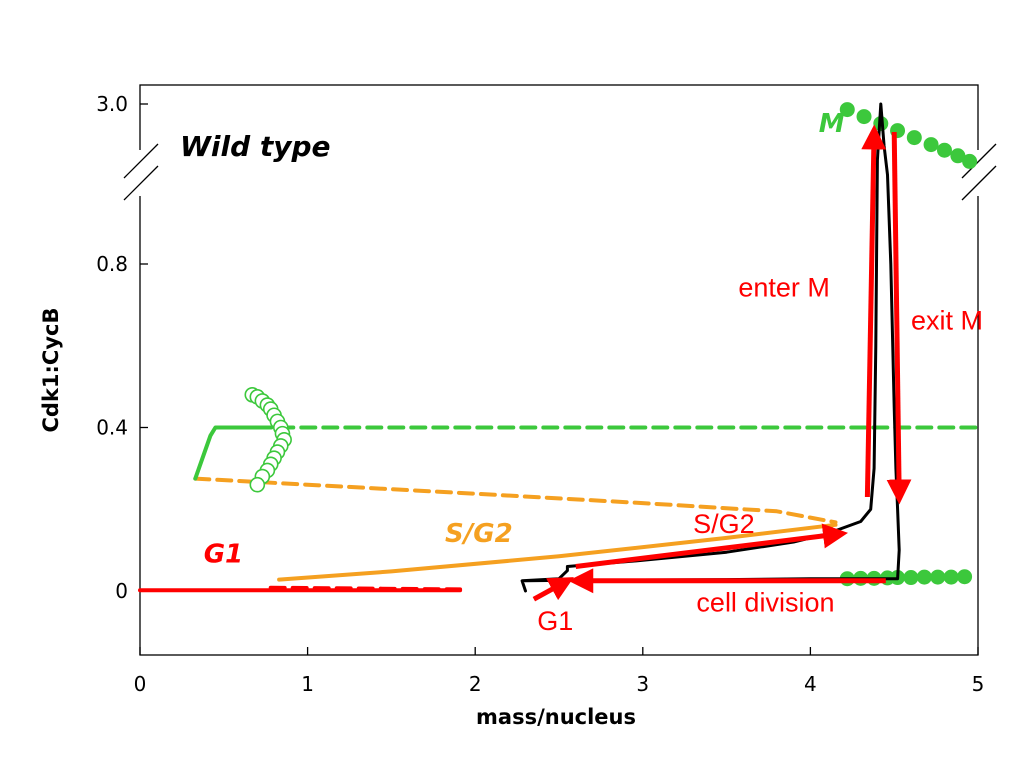  I want to click on enter-m-arrow, so click(874, 311).